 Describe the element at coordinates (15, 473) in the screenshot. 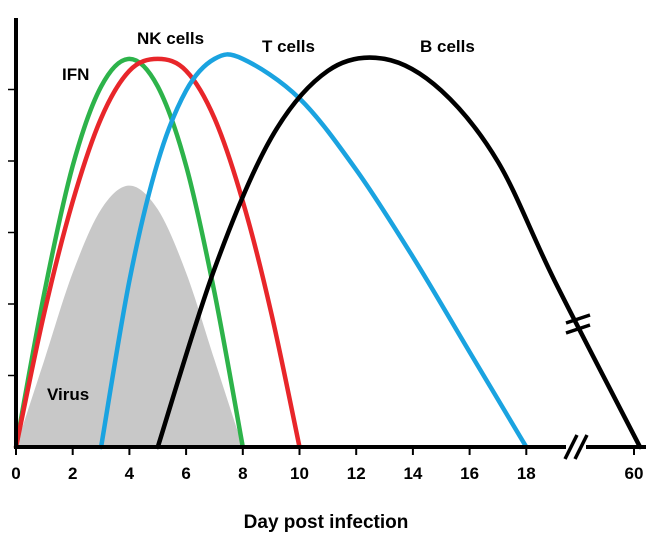

I see `x-tick-label: 0` at that location.